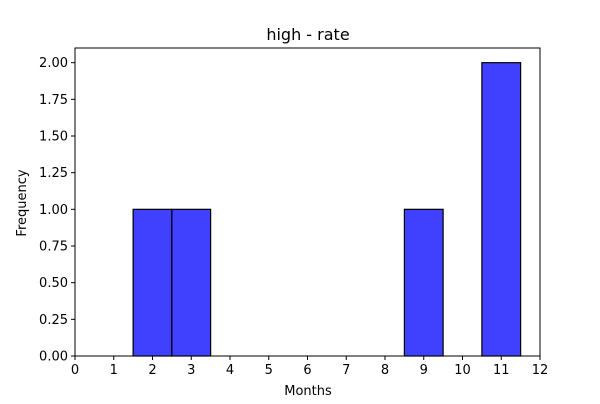  What do you see at coordinates (540, 370) in the screenshot?
I see `x-tick-label: 12` at bounding box center [540, 370].